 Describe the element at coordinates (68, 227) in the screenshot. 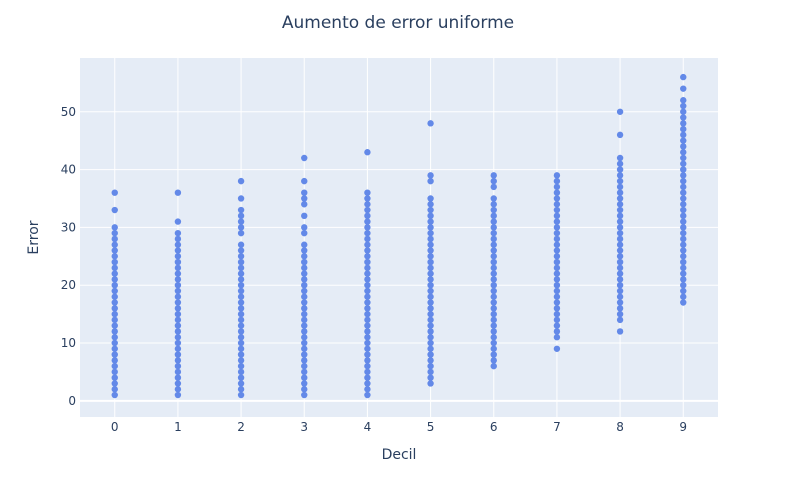

I see `y-tick-label: 30` at that location.